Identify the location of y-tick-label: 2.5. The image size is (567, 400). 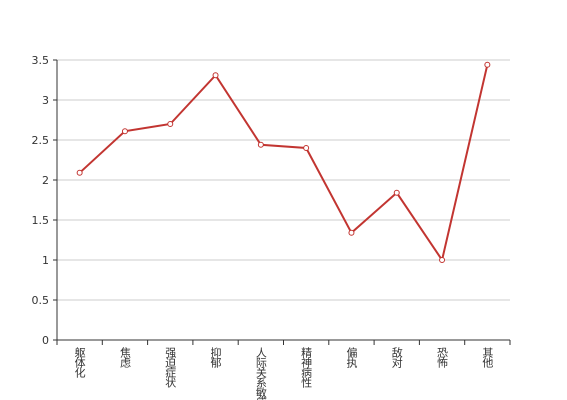
(41, 140).